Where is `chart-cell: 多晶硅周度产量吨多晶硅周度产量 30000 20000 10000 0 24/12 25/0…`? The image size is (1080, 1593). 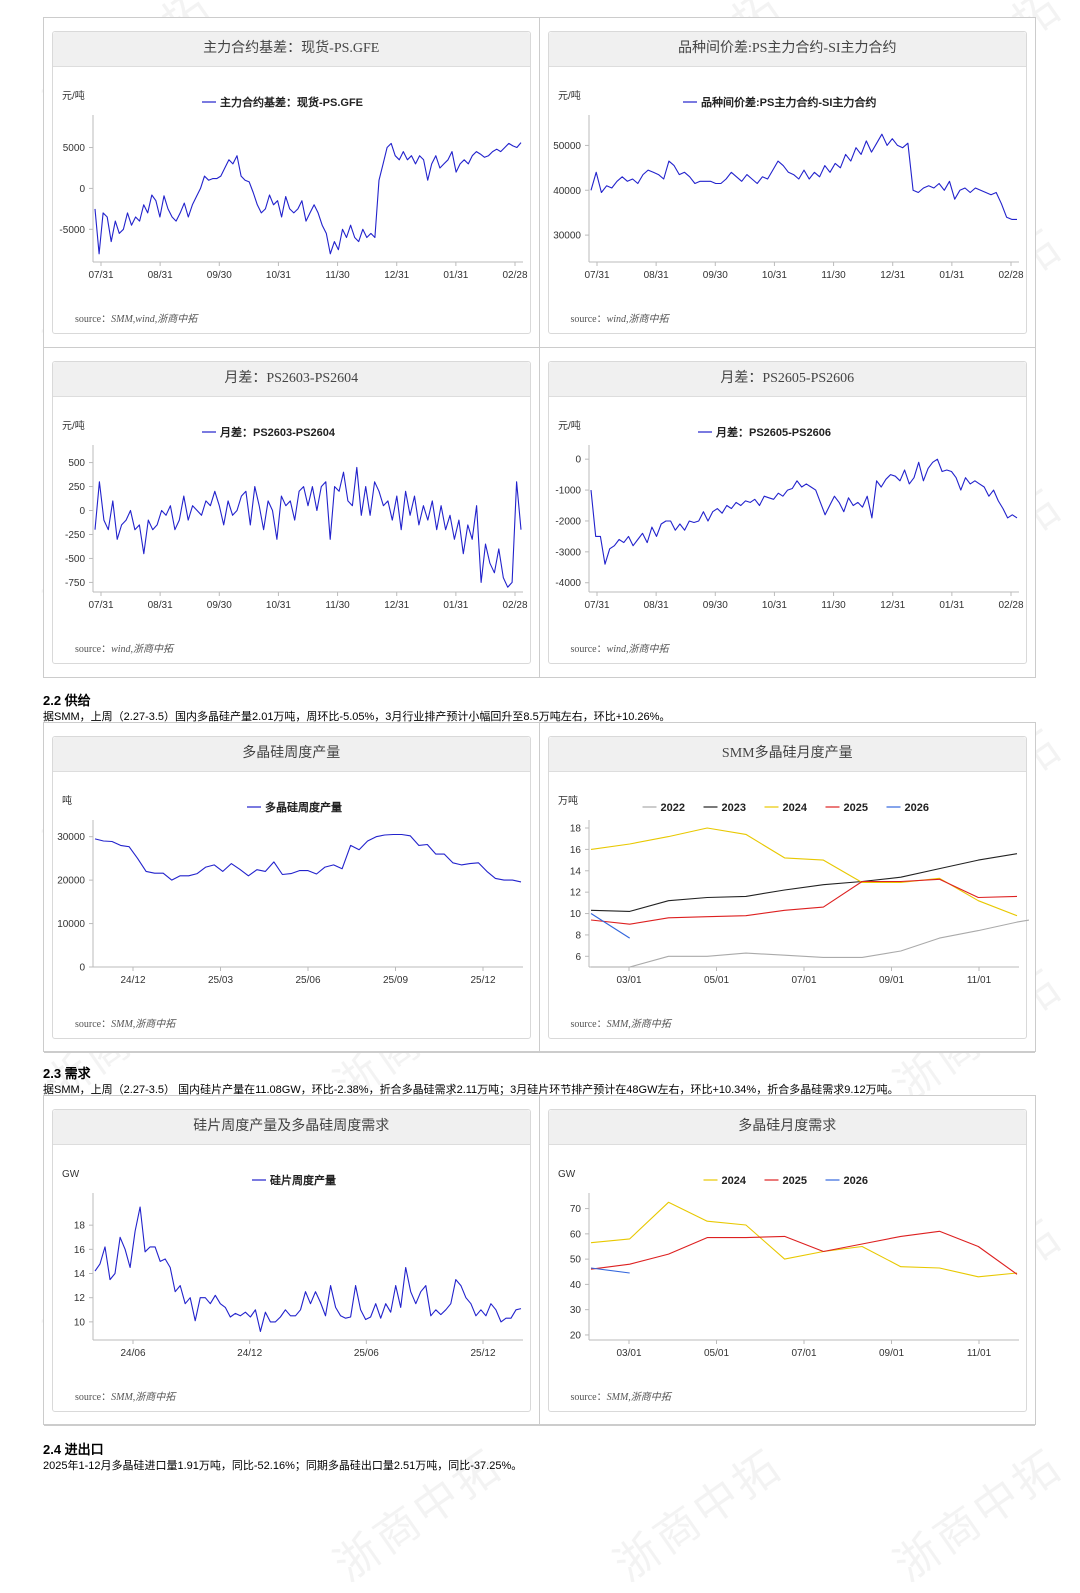
chart-cell: 多晶硅周度产量吨多晶硅周度产量 30000 20000 10000 0 24/12 25/0… is located at coordinates (292, 888).